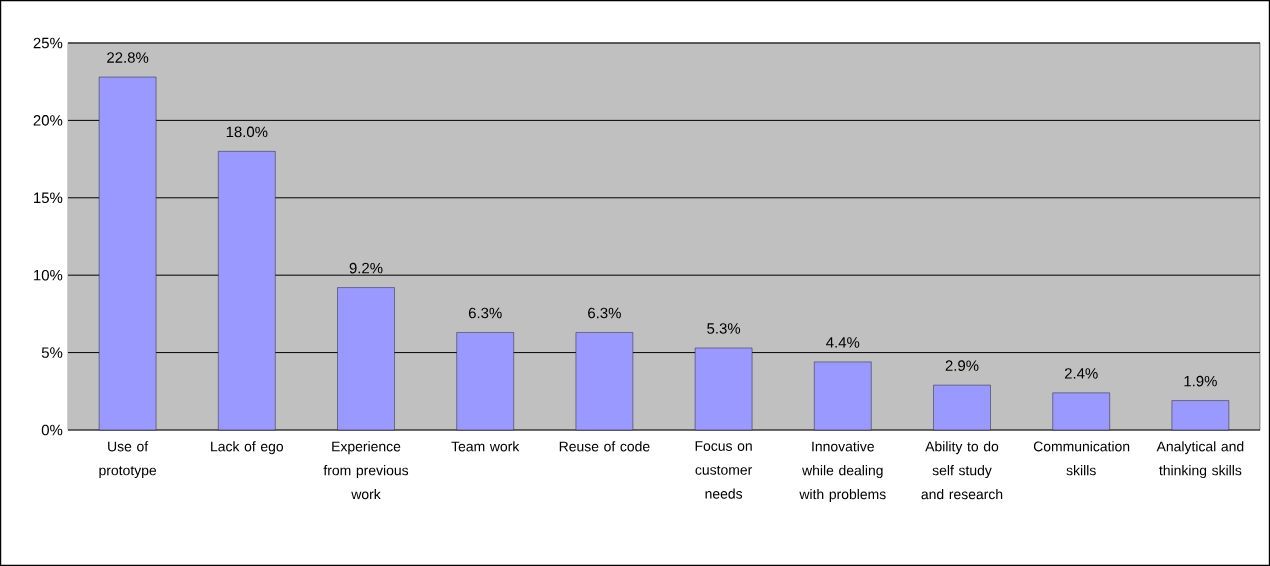 The image size is (1270, 566). I want to click on x-tick-label: Communication skills, so click(1081, 458).